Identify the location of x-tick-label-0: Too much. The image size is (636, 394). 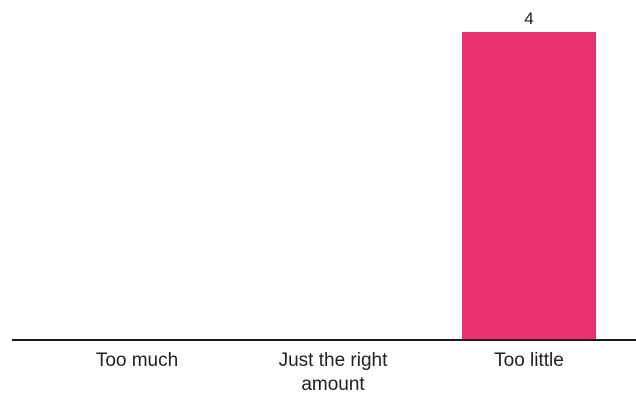
(137, 360).